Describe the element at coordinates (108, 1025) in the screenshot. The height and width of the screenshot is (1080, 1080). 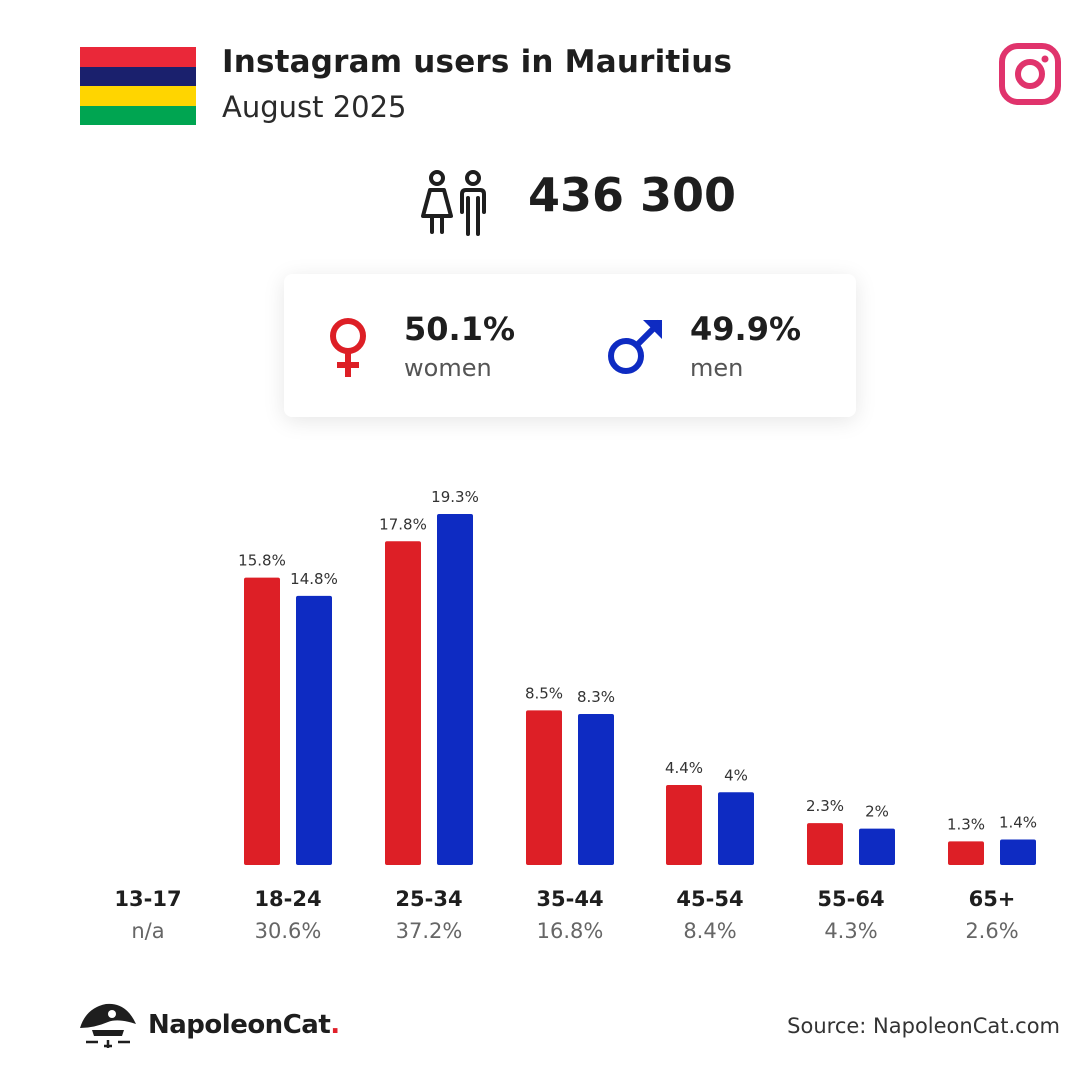
I see `napoleoncat-logo-icon` at that location.